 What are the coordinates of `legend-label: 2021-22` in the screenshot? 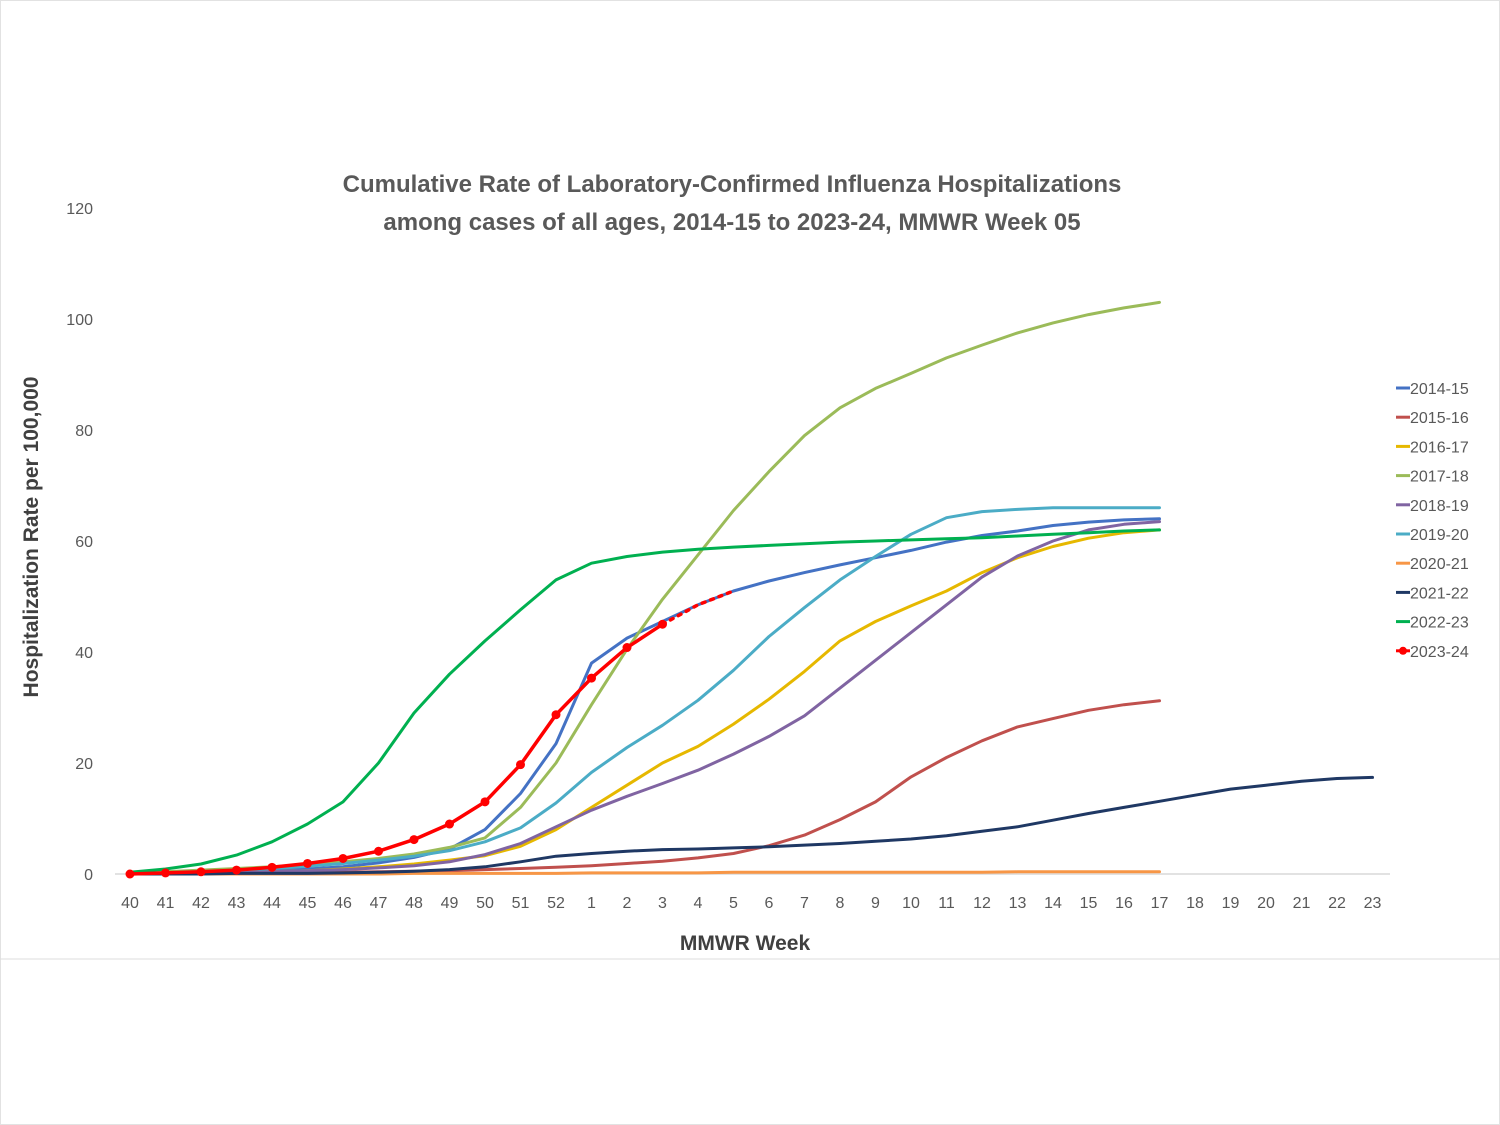 It's located at (1439, 593).